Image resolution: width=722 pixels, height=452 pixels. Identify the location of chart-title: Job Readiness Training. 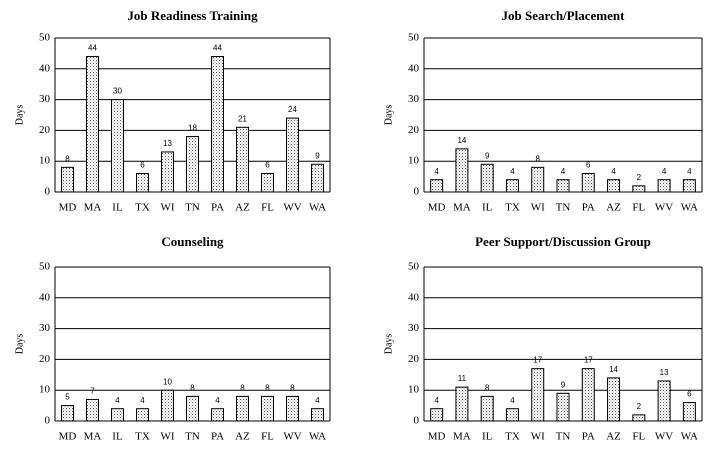
(192, 15).